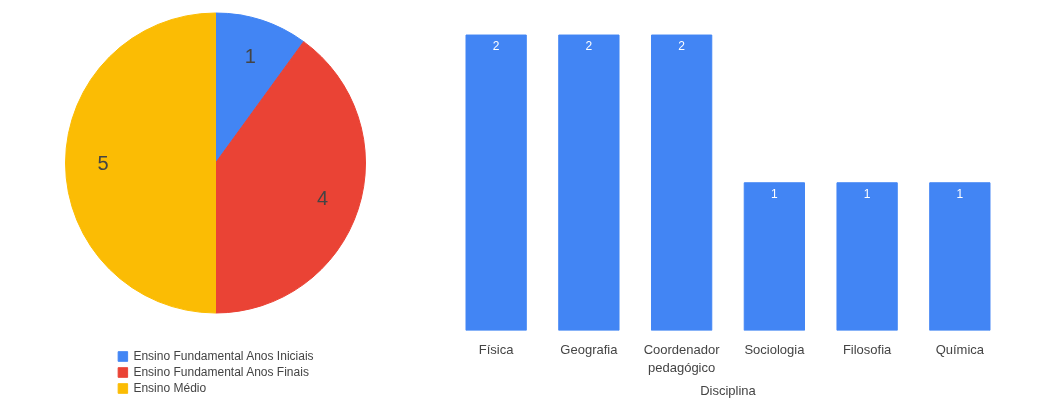 The height and width of the screenshot is (407, 1043). What do you see at coordinates (170, 388) in the screenshot?
I see `legend-label: Ensino Médio` at bounding box center [170, 388].